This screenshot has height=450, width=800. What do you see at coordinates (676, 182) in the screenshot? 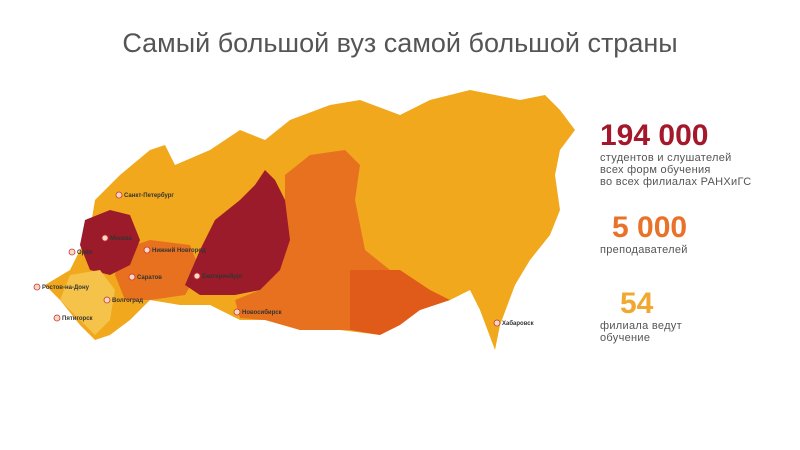
I see `stat-text: во всех филиалах РАНХиГС` at bounding box center [676, 182].